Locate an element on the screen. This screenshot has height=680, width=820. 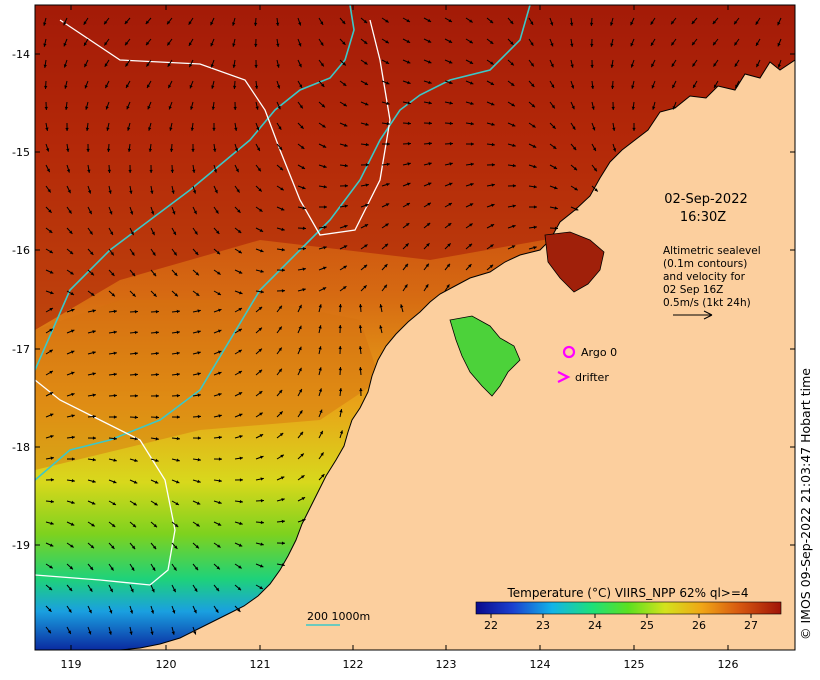
x-tick-label: 121 is located at coordinates (260, 664).